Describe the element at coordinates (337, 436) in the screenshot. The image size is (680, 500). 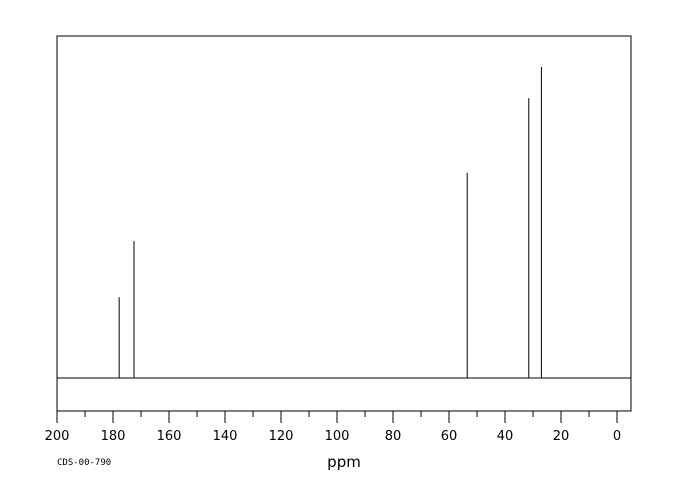
I see `x-tick-label-100: 100` at that location.